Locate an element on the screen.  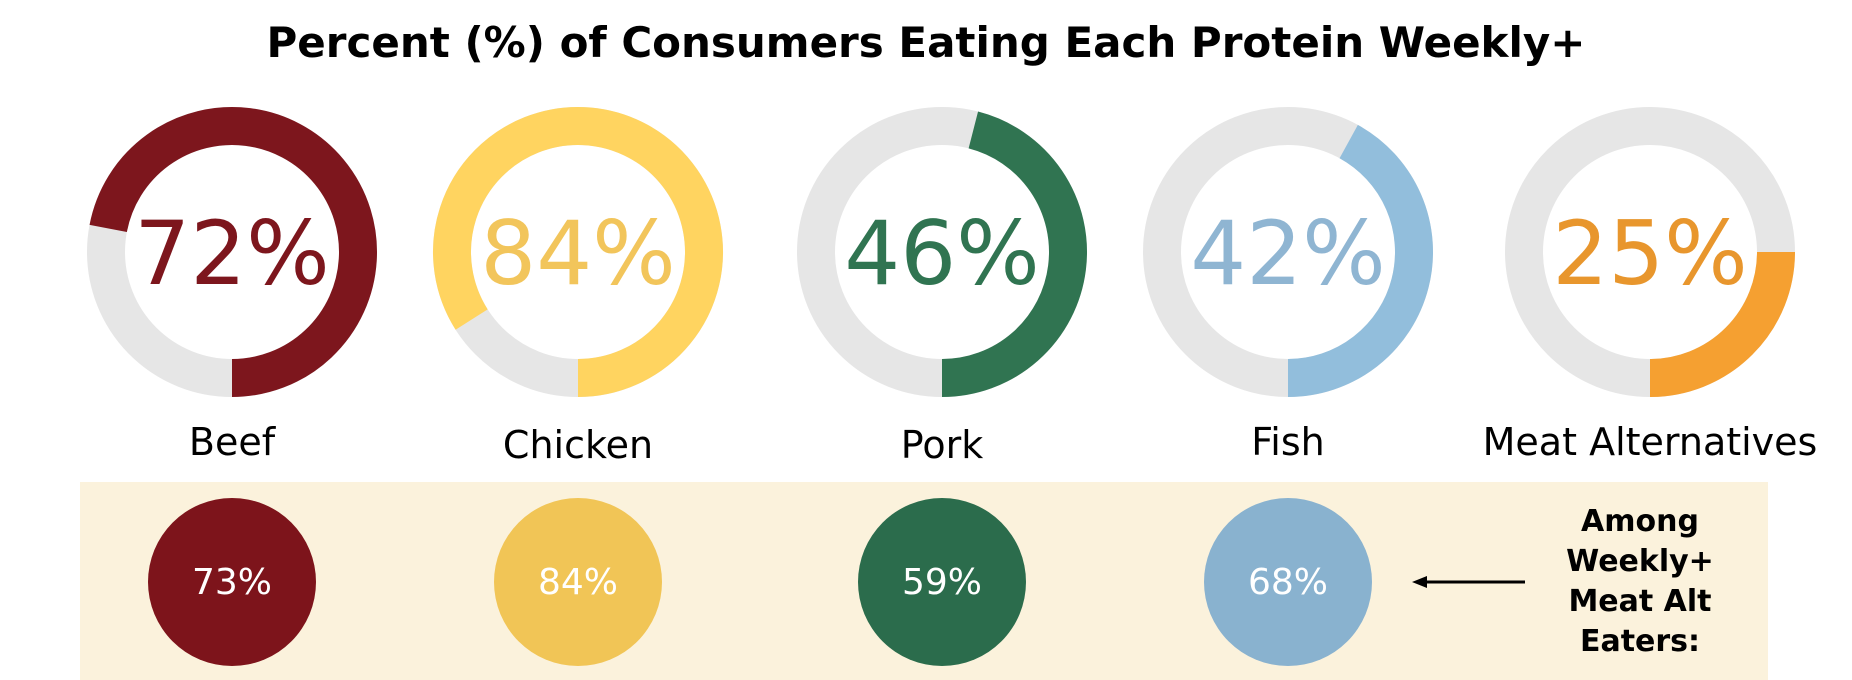
subgroup-label: Among Weekly+ Meat Alt Eaters: is located at coordinates (1640, 582).